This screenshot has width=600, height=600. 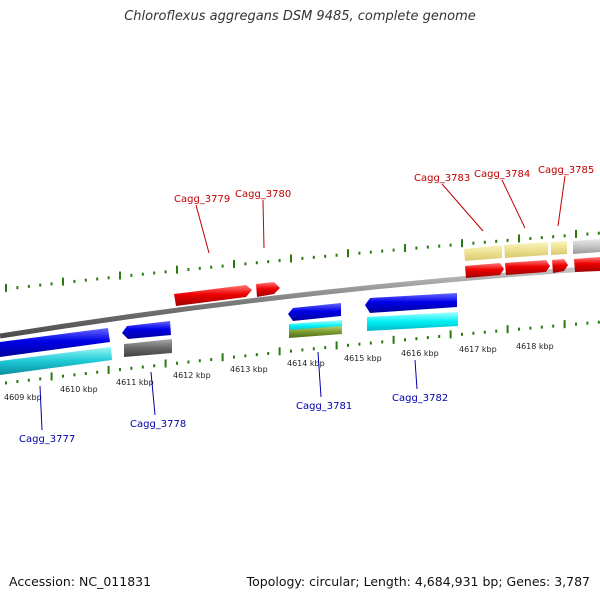 I want to click on gene-label: Cagg_3780, so click(x=263, y=194).